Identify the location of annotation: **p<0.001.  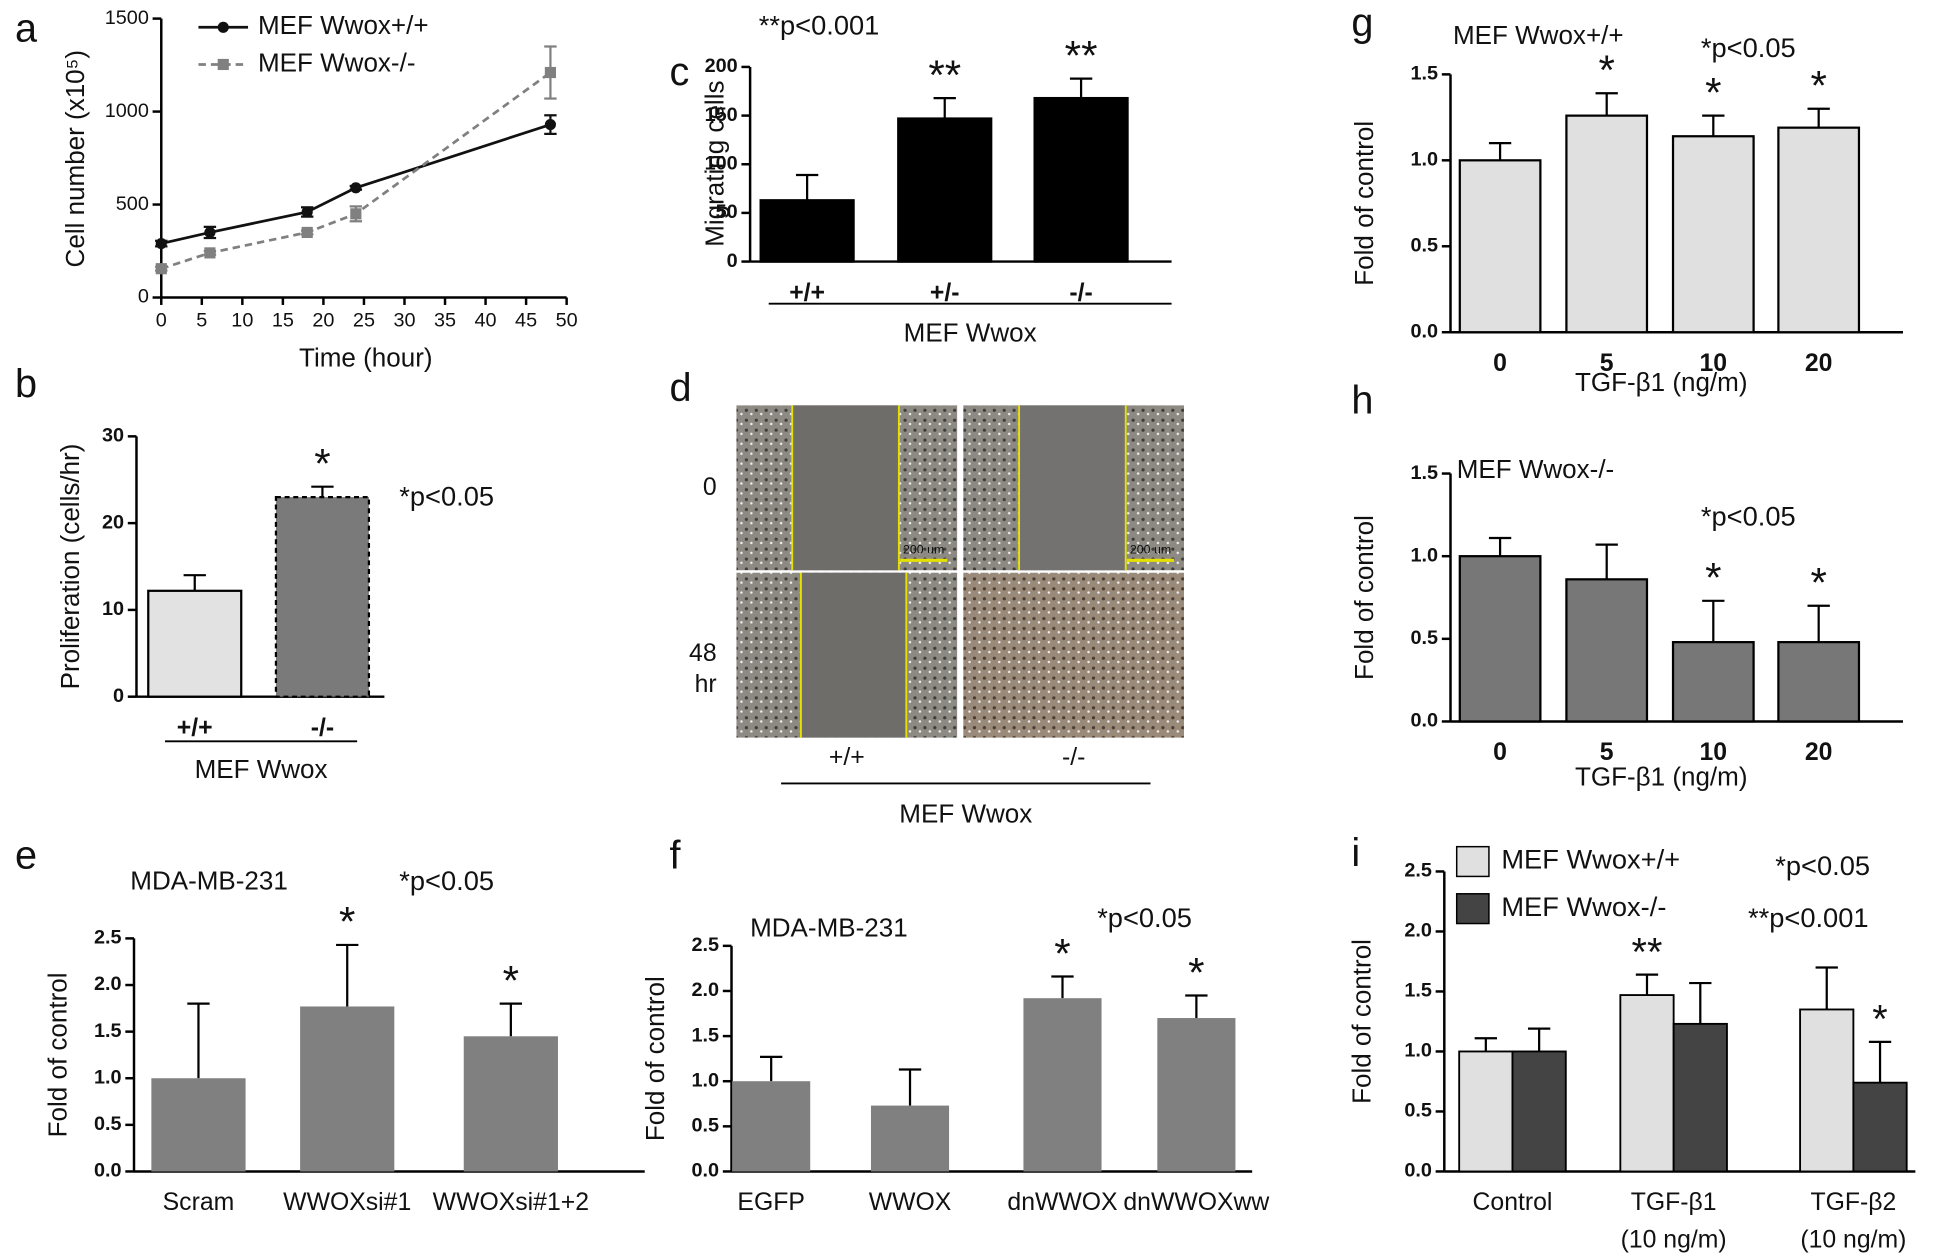
(819, 24).